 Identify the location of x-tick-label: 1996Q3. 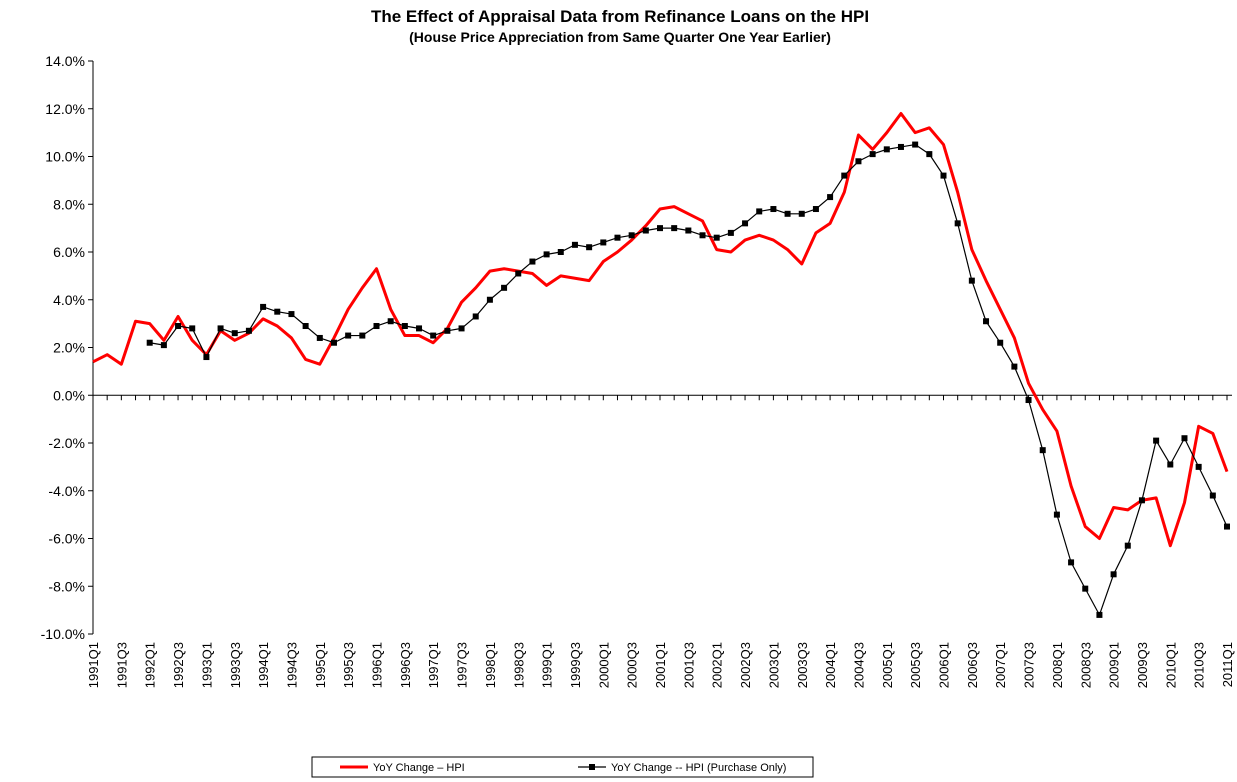
(405, 665).